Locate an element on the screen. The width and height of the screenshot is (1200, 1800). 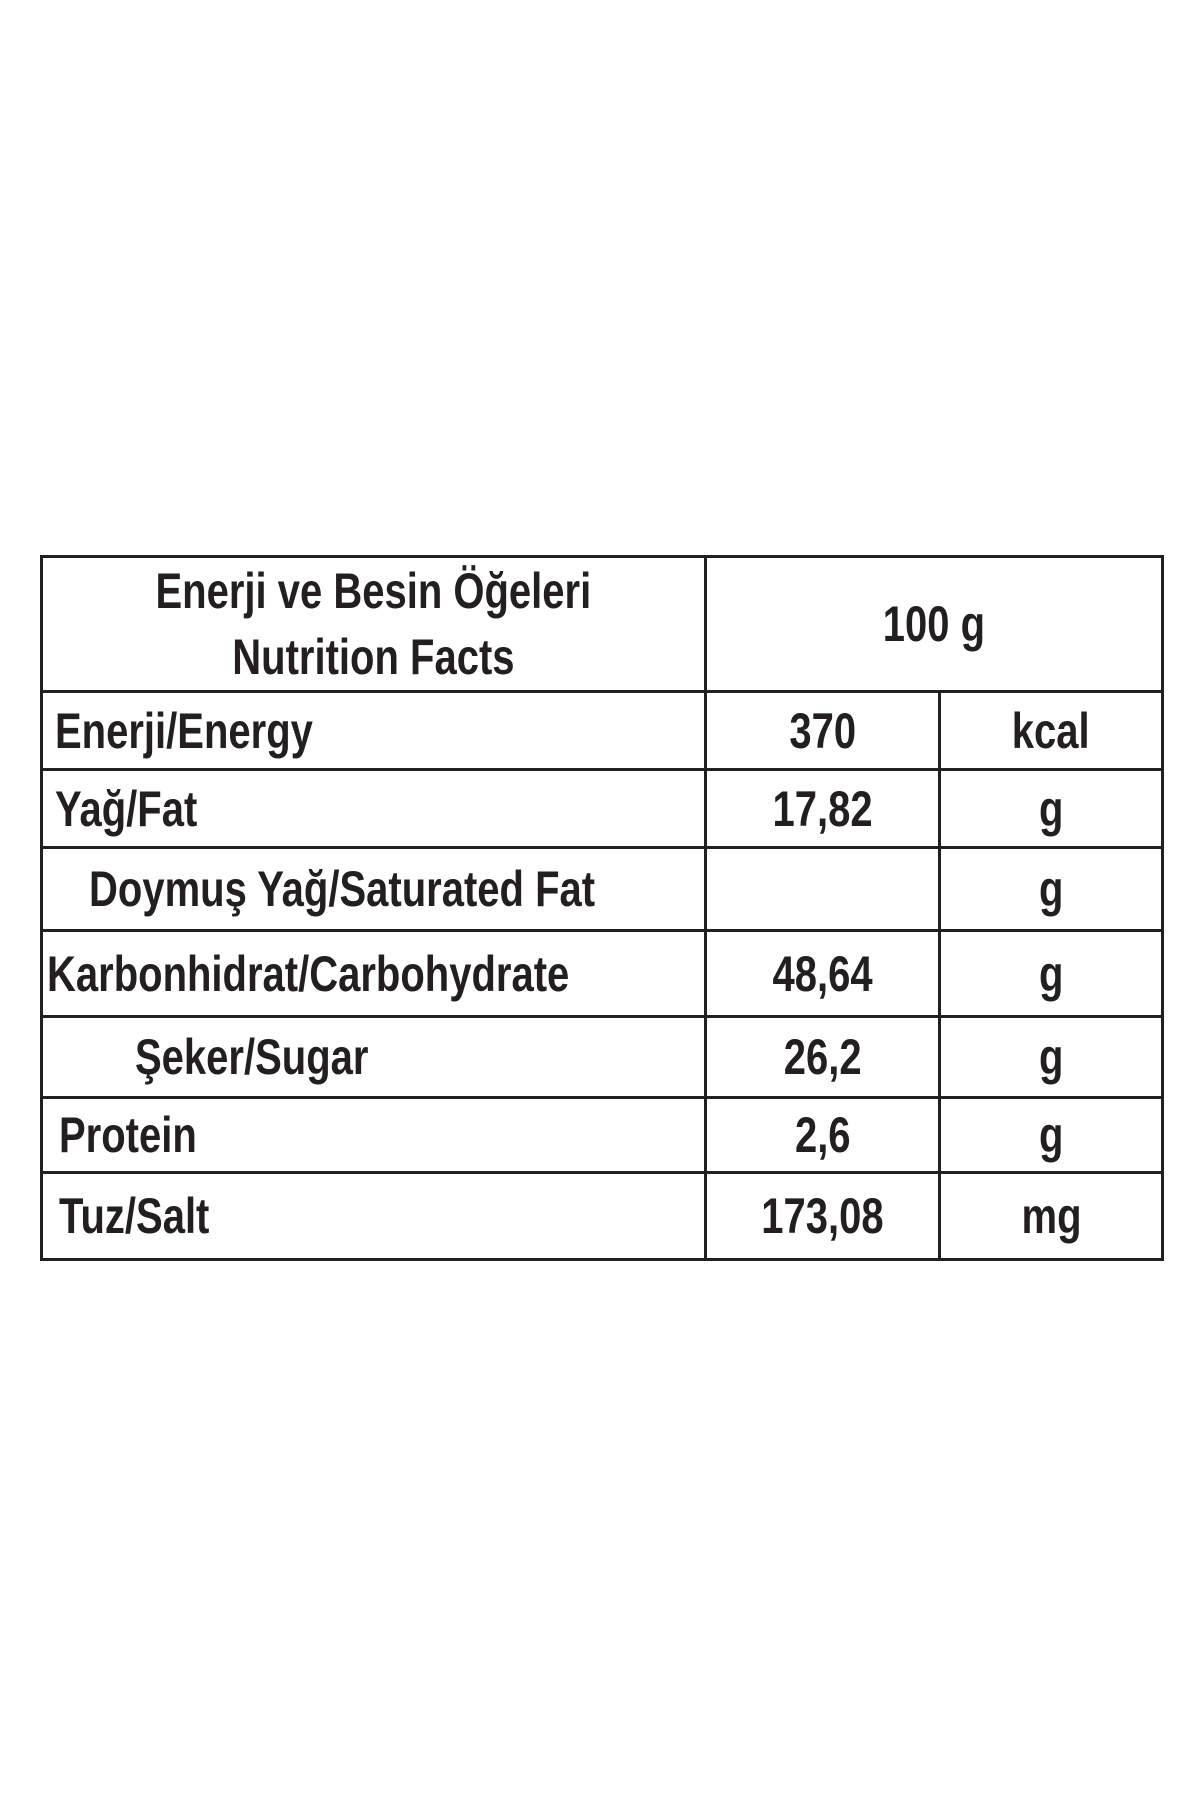
nutrient-value: 173,08 is located at coordinates (822, 1216).